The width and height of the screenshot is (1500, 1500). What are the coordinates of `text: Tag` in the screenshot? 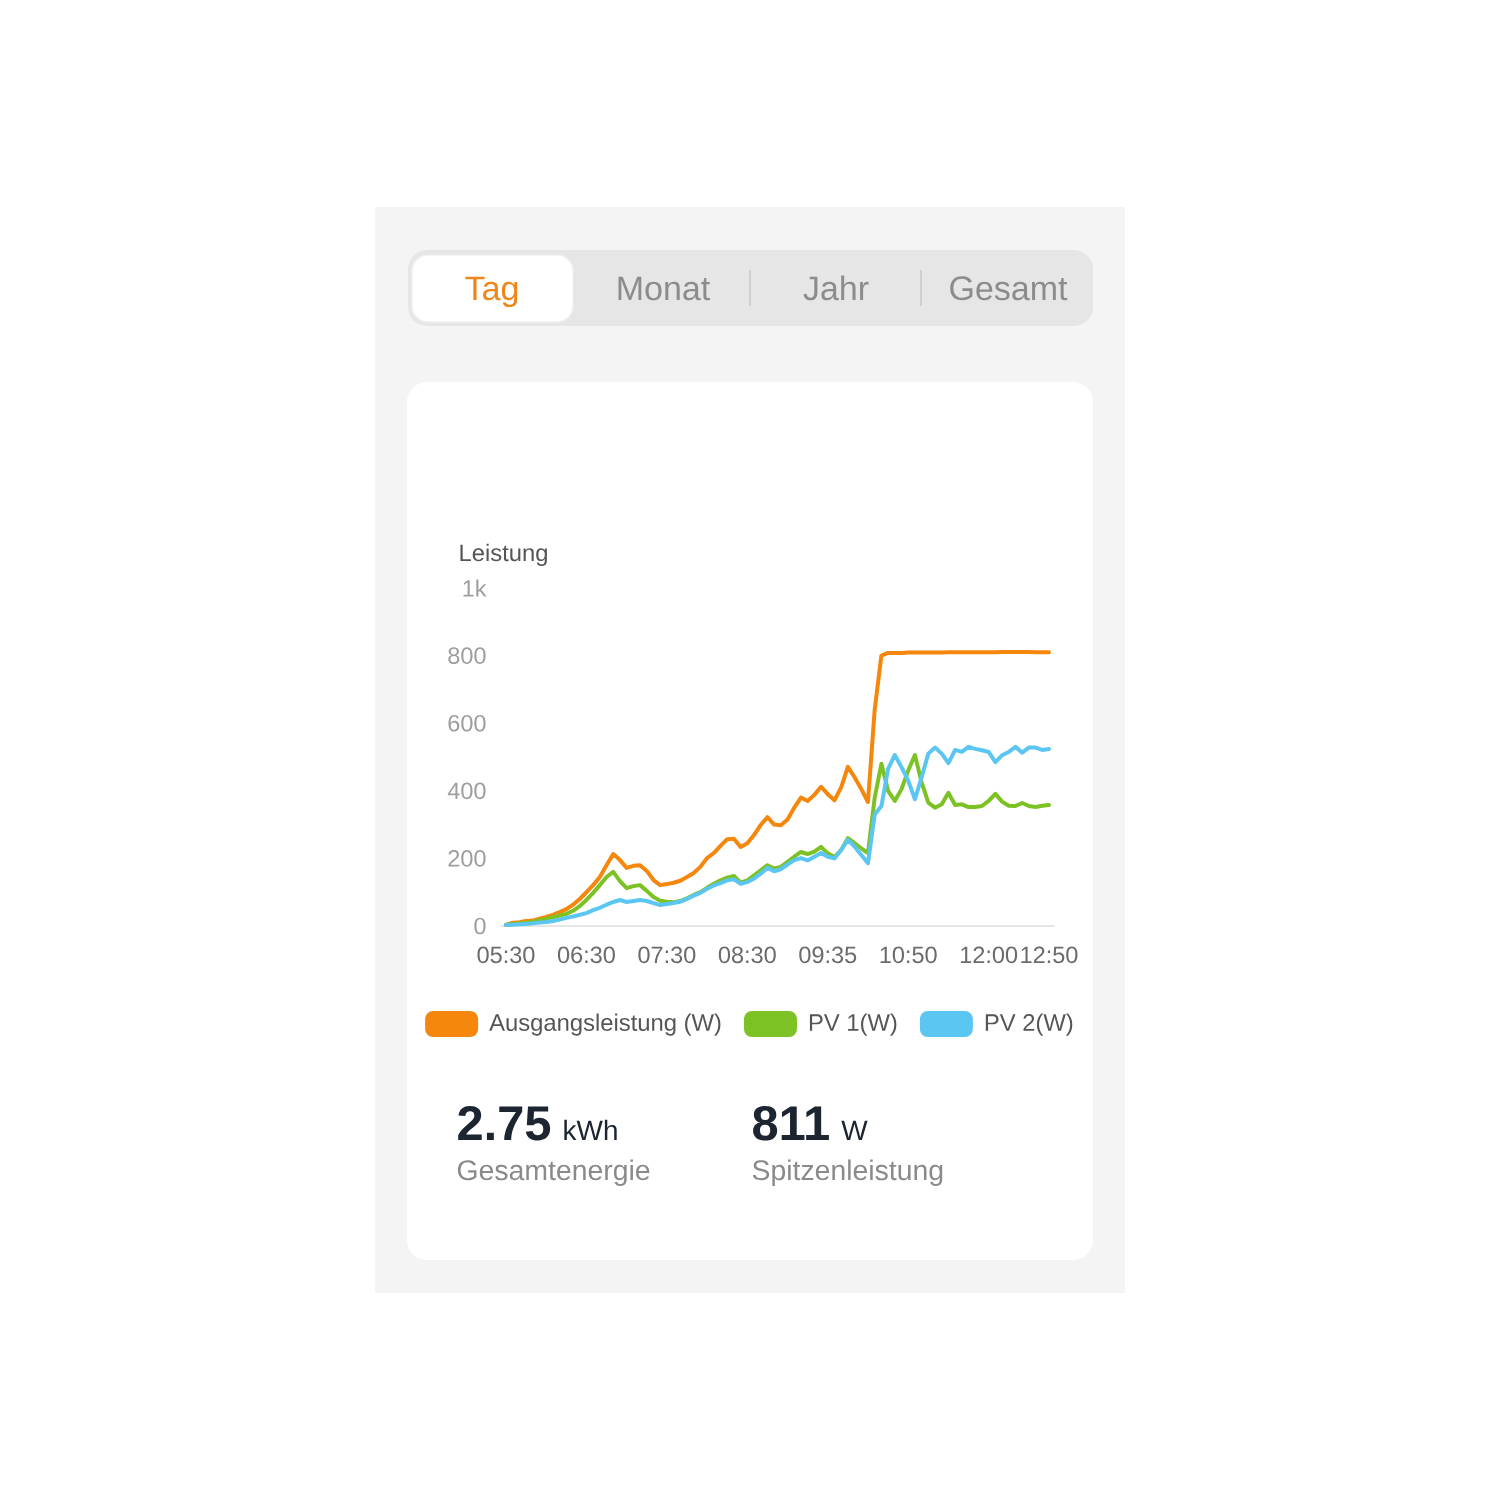 It's located at (491, 292).